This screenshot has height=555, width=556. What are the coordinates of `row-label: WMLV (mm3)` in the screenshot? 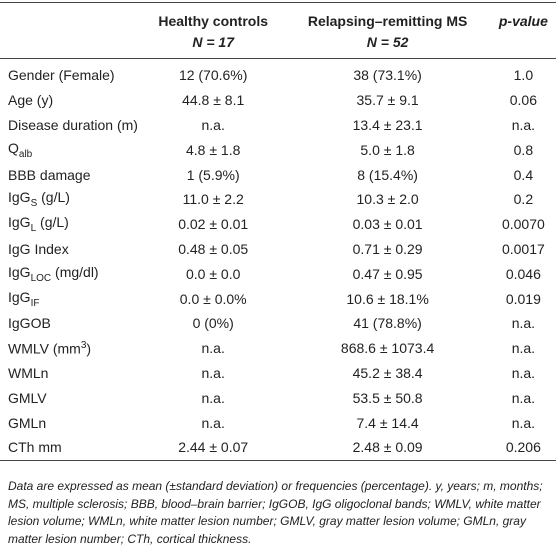 It's located at (71, 348).